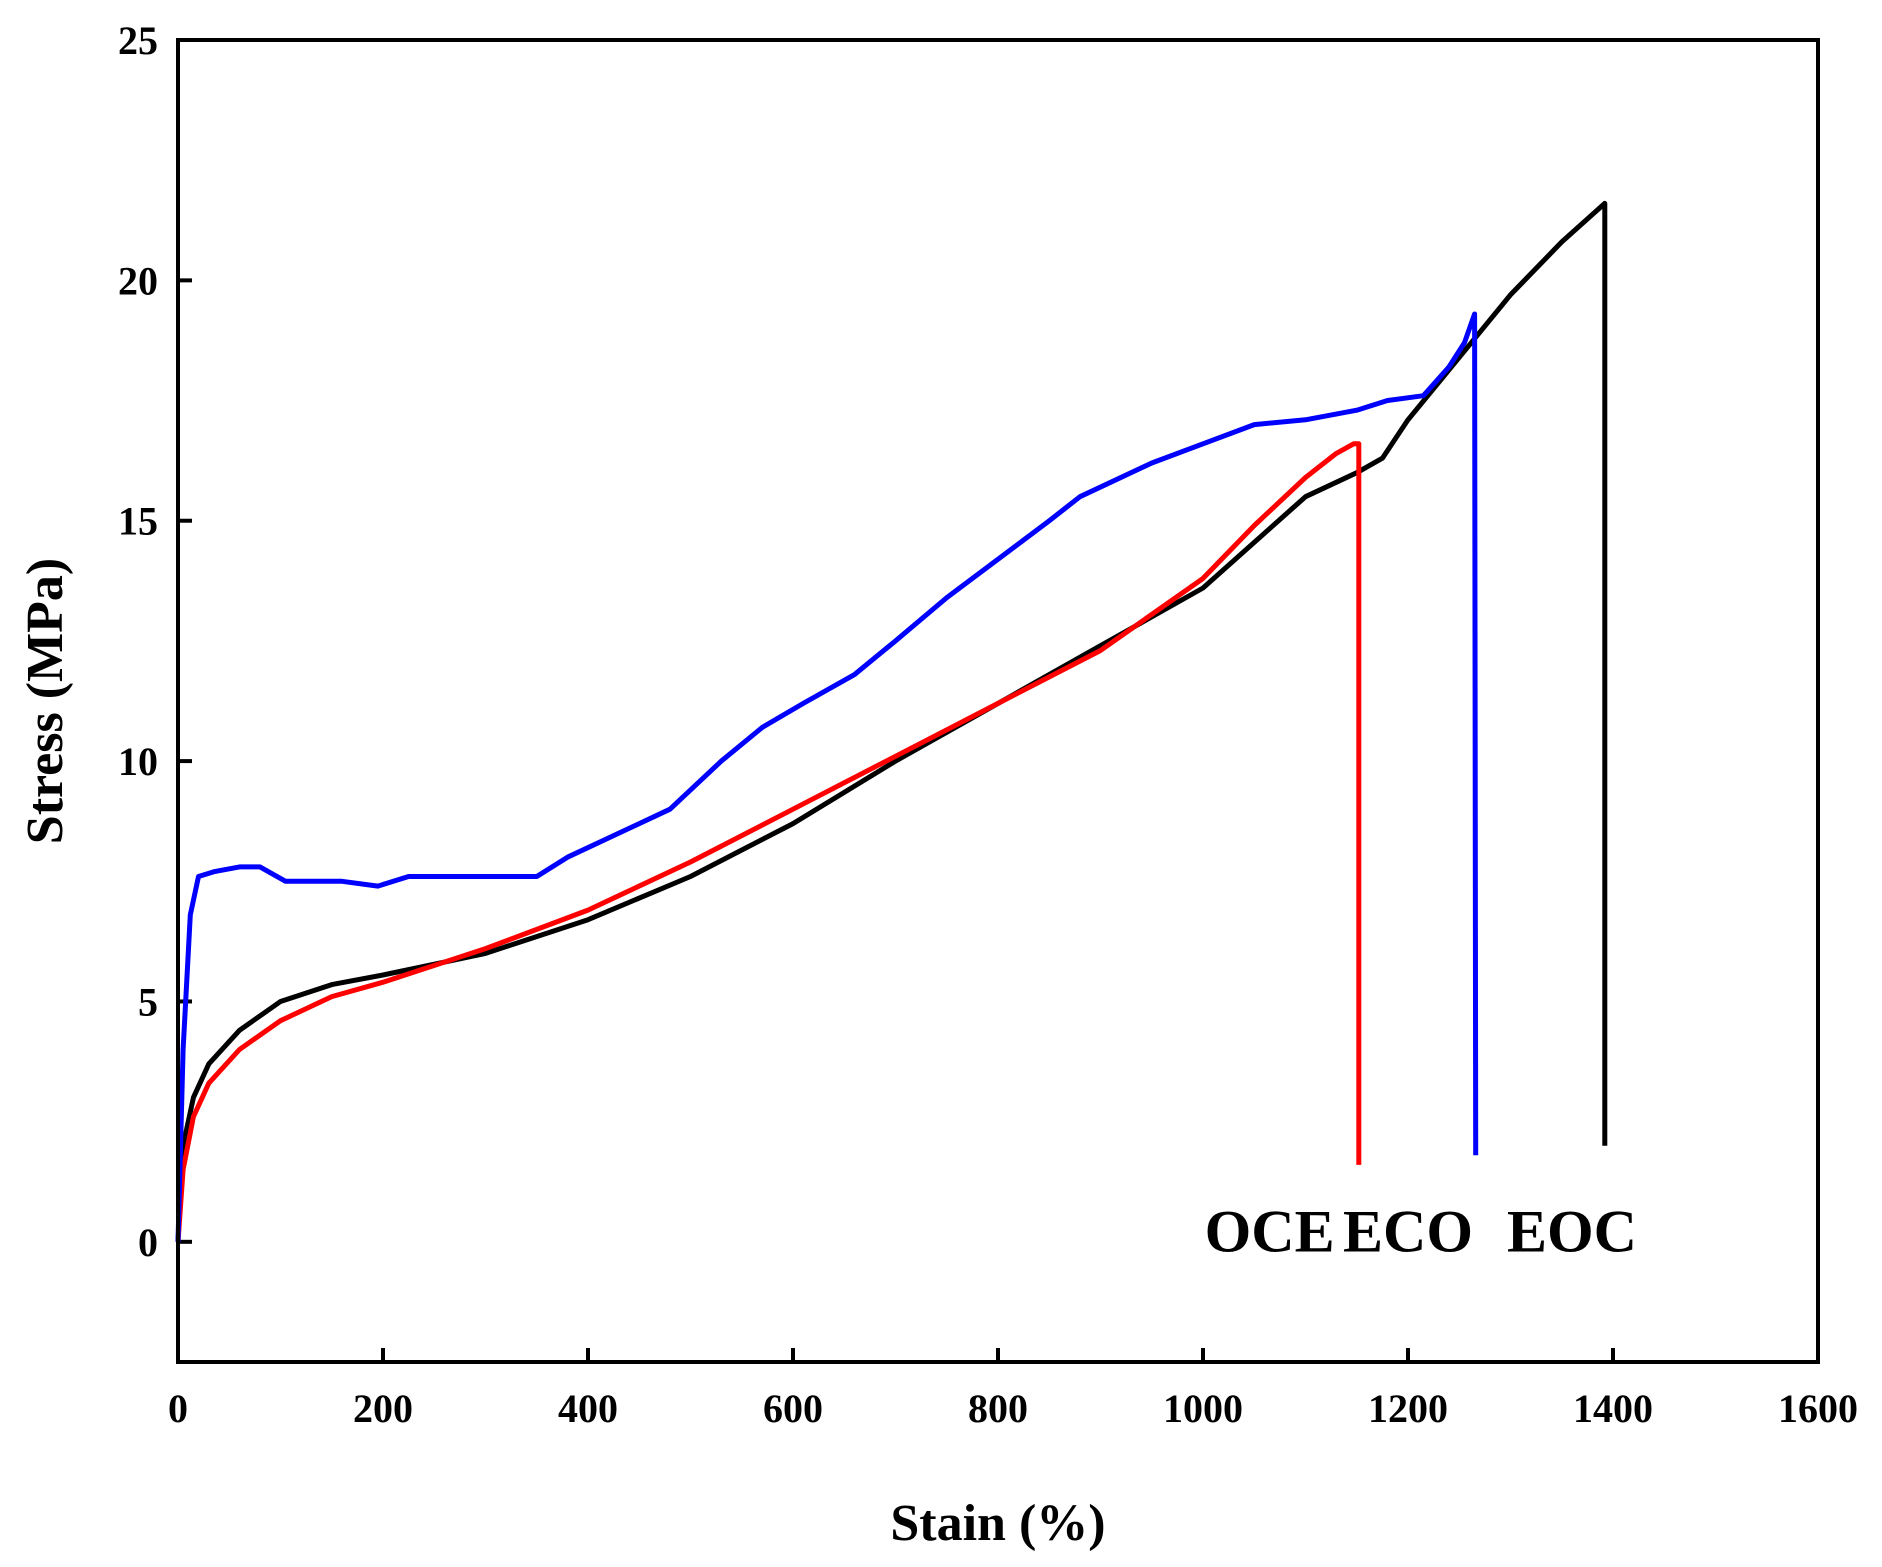  I want to click on y-tick-label: 5, so click(148, 1001).